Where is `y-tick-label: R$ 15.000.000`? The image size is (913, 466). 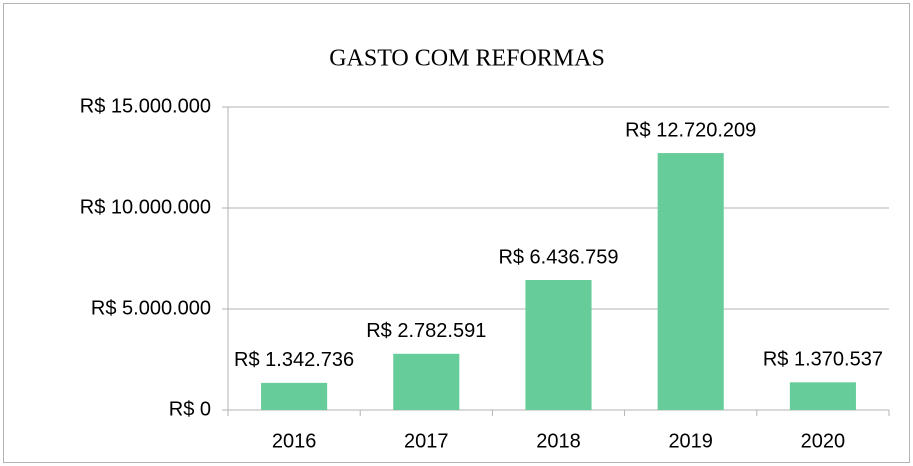 y-tick-label: R$ 15.000.000 is located at coordinates (145, 106).